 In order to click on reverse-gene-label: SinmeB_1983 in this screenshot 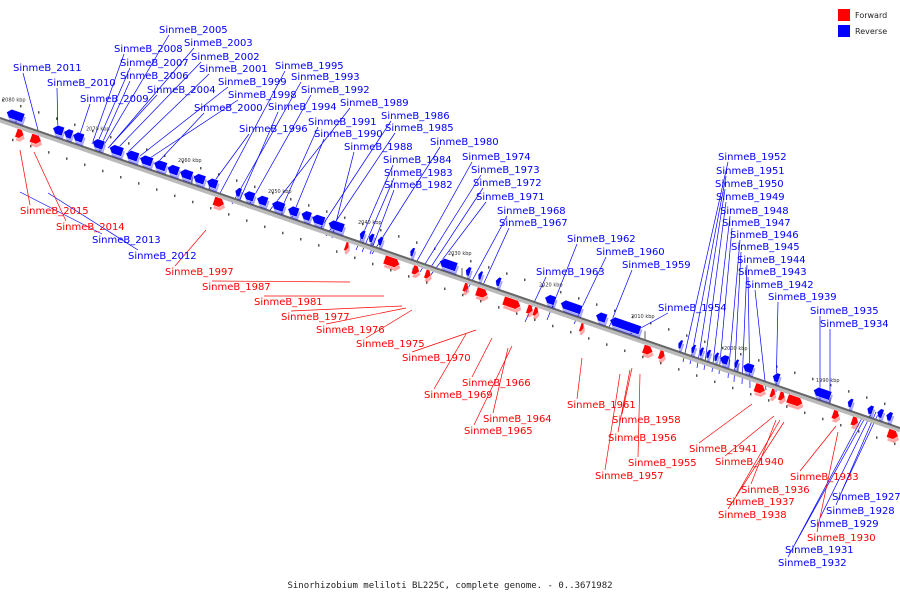, I will do `click(418, 173)`.